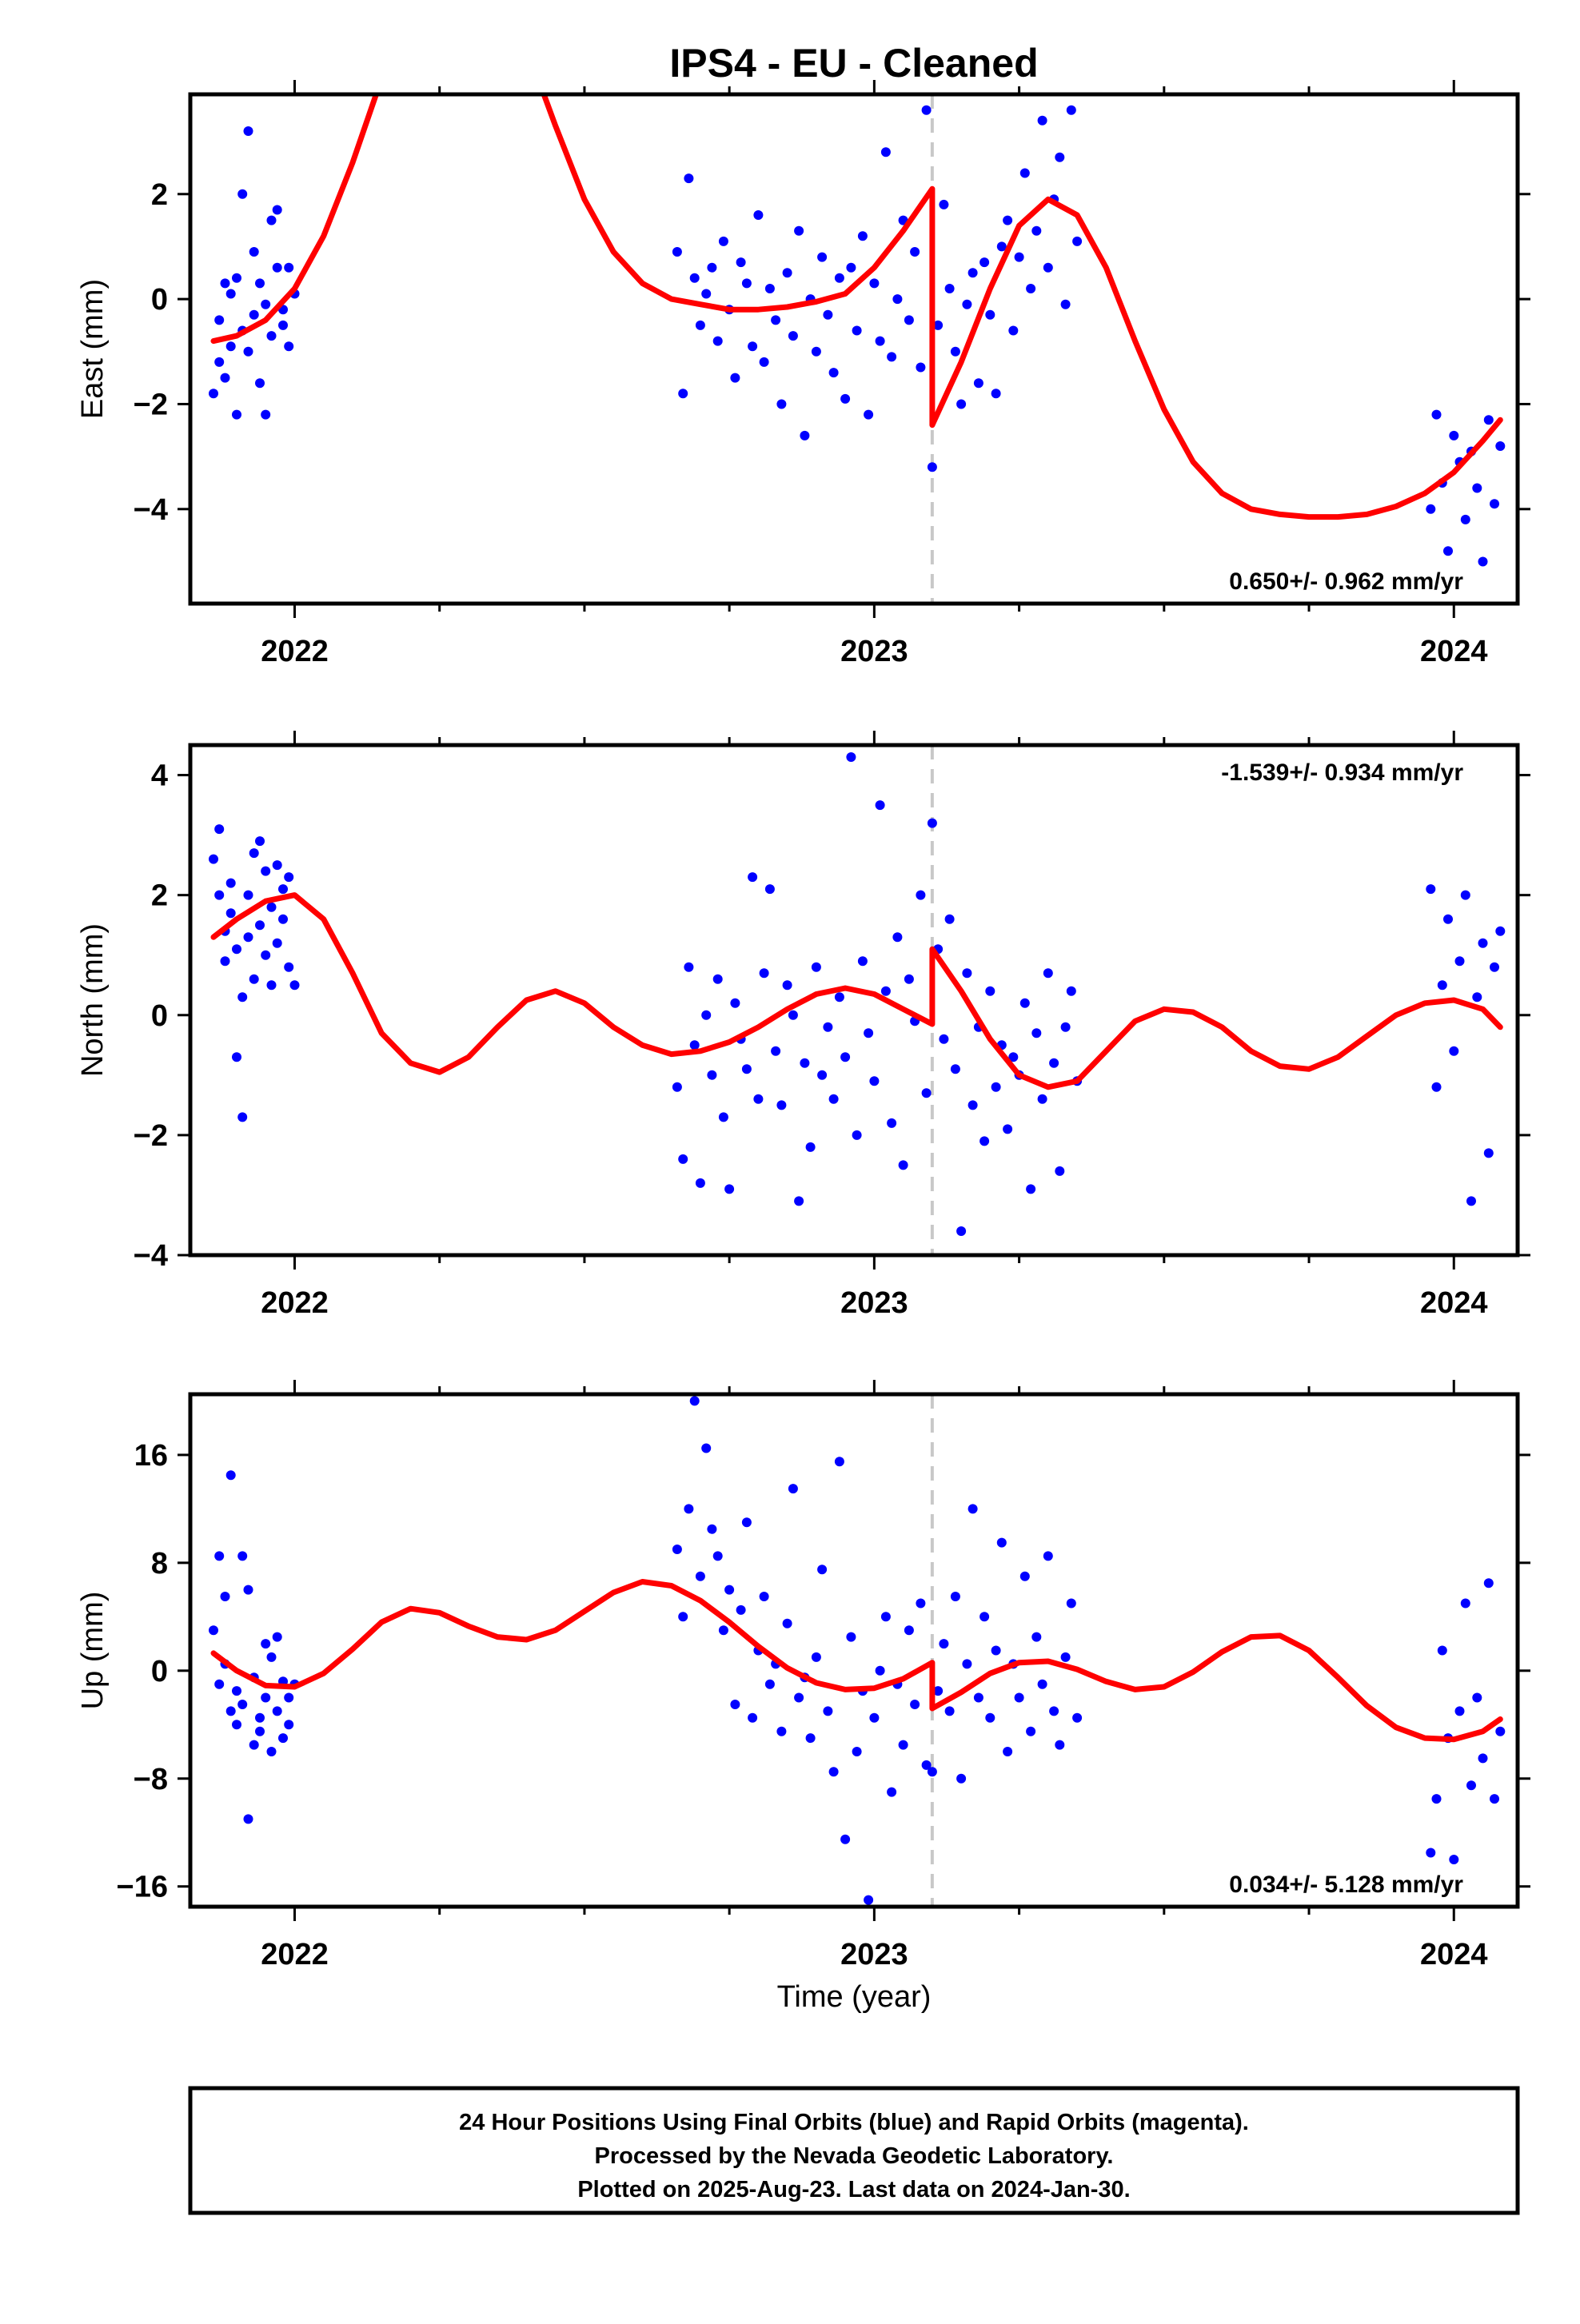 This screenshot has height=2324, width=1580. What do you see at coordinates (1454, 1303) in the screenshot?
I see `north-x-tick-label: 2024` at bounding box center [1454, 1303].